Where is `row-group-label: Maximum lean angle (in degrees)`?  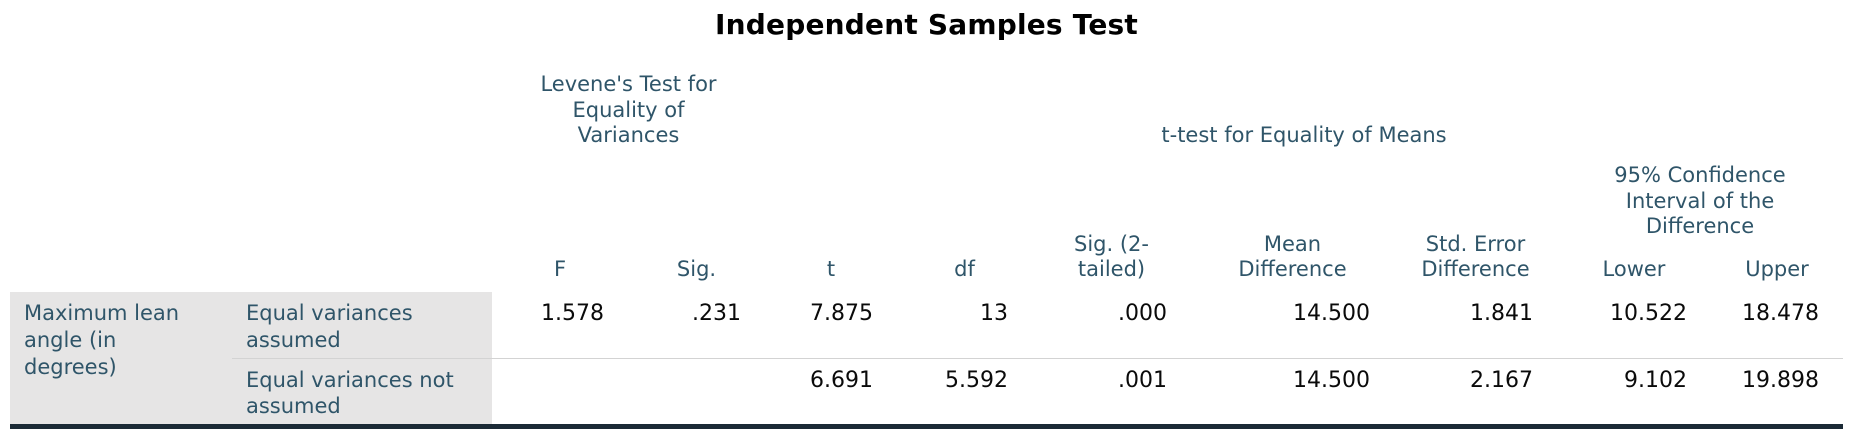
row-group-label: Maximum lean angle (in degrees) is located at coordinates (121, 360).